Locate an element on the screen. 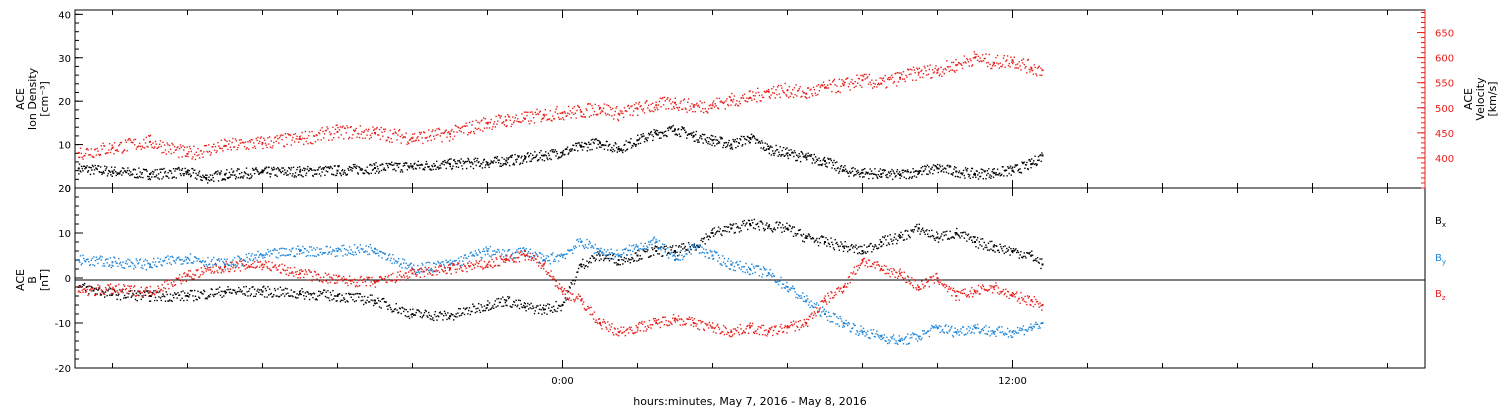 The height and width of the screenshot is (410, 1500). velocity-point is located at coordinates (150, 141).